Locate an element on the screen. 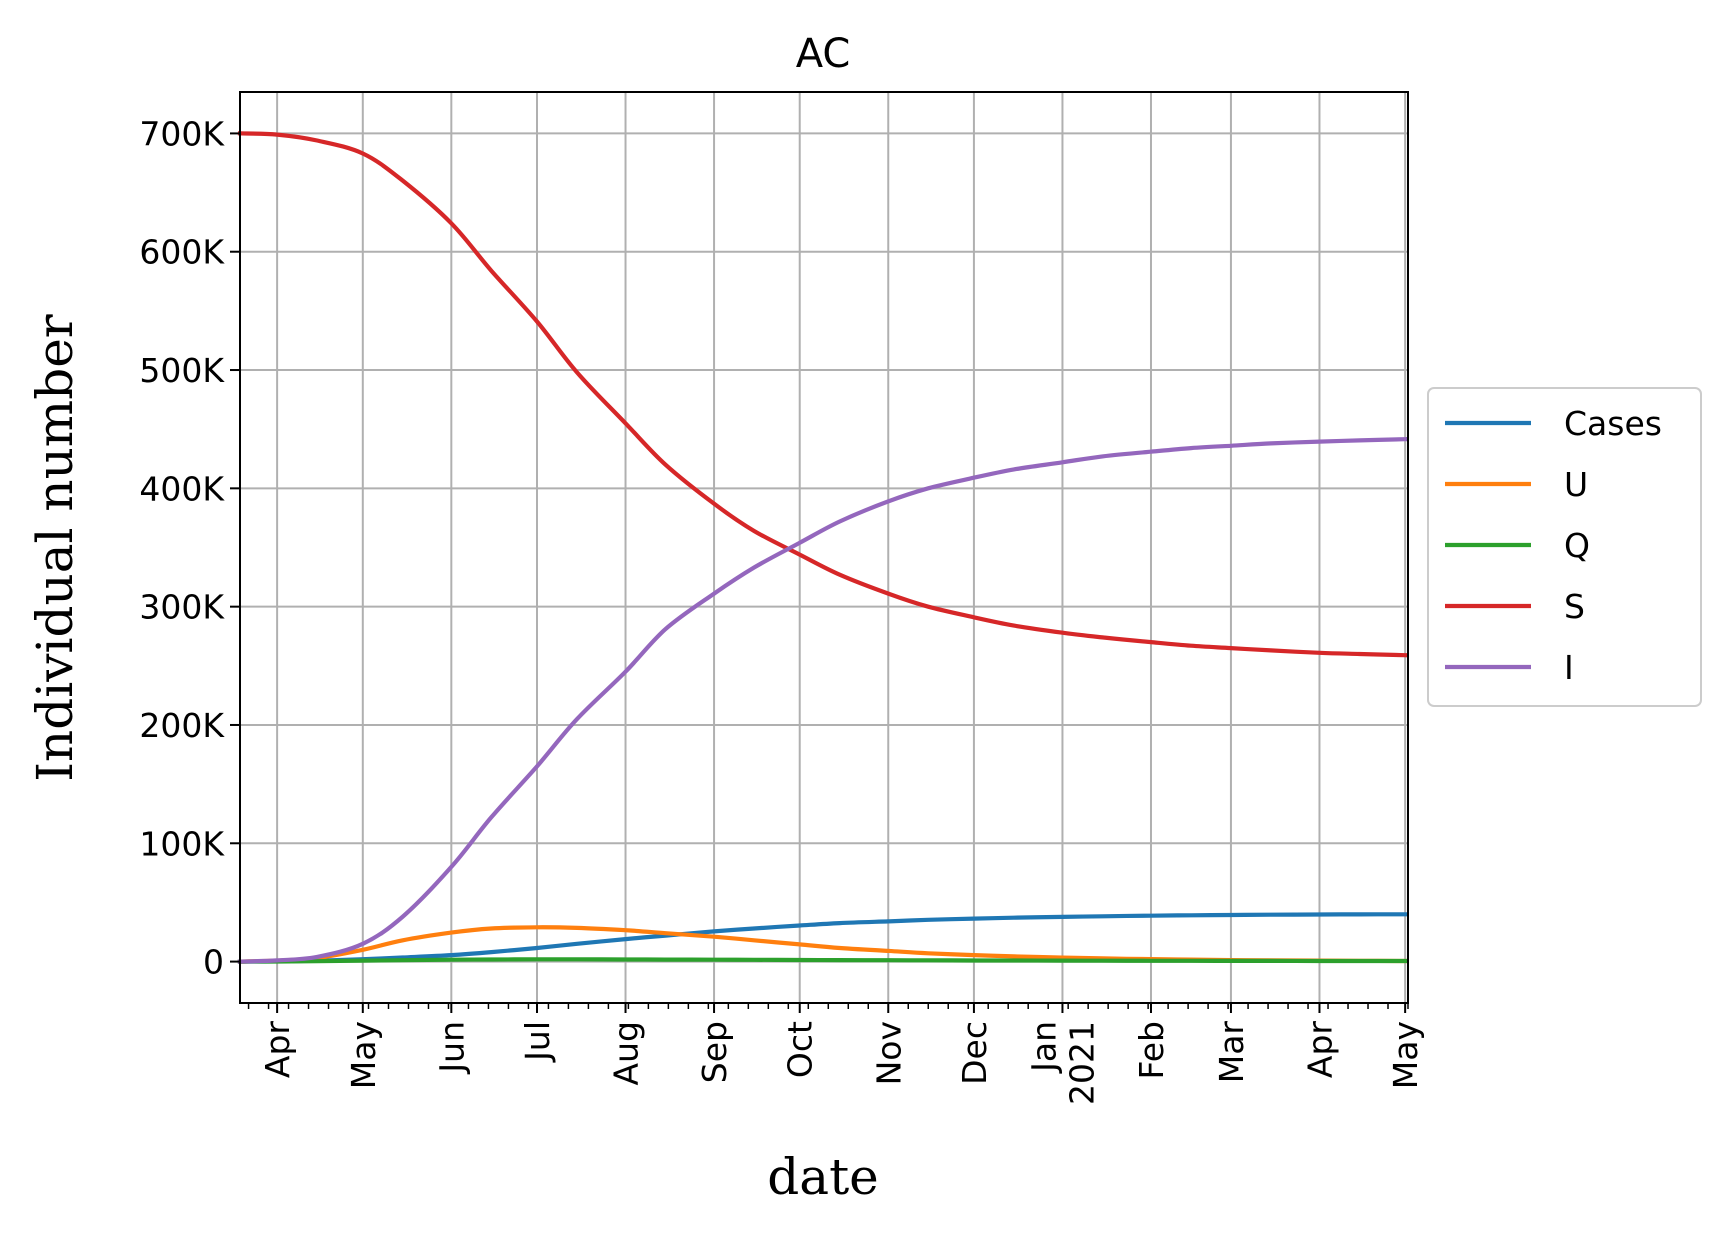  y-tick-label: 600K is located at coordinates (182, 252).